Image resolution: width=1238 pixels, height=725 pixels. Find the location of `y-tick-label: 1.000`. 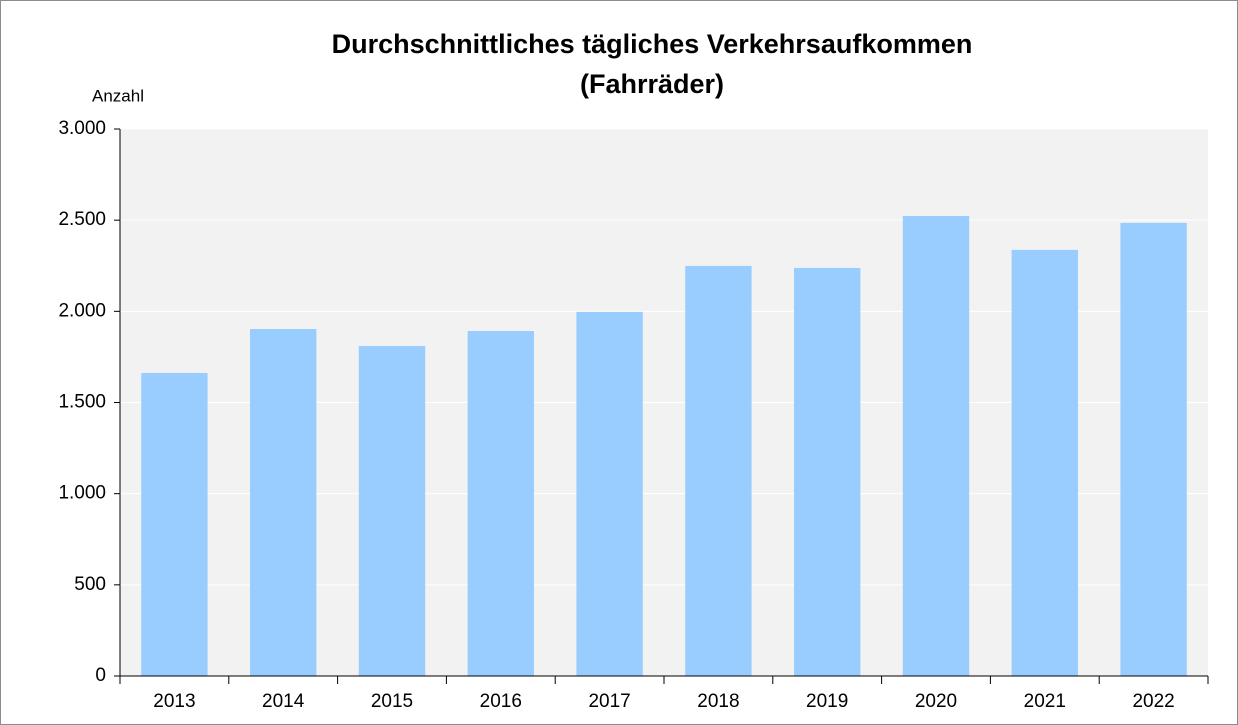

y-tick-label: 1.000 is located at coordinates (82, 493).